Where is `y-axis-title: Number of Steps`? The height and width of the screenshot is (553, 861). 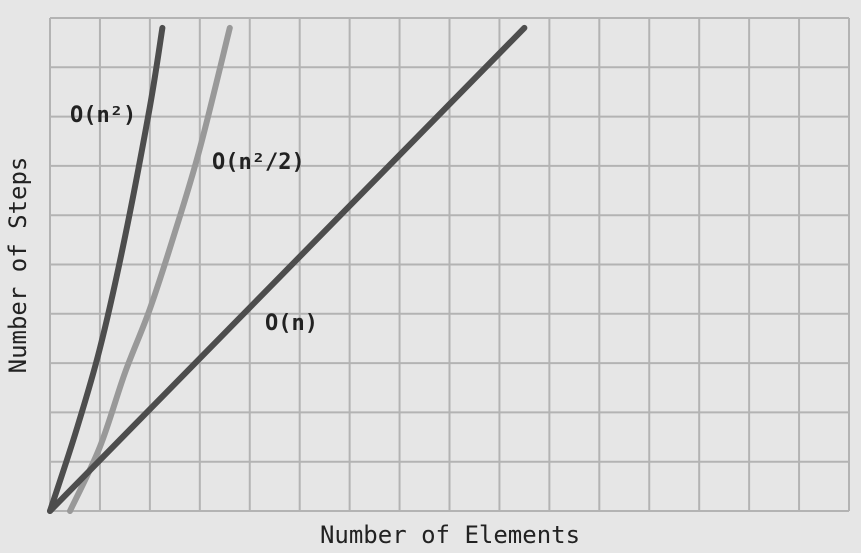 y-axis-title: Number of Steps is located at coordinates (18, 265).